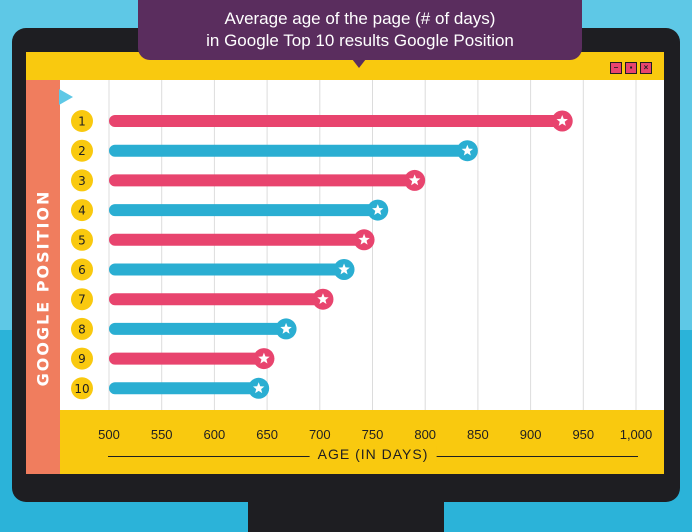  I want to click on x-axis-label: AGE (IN DAYS), so click(373, 454).